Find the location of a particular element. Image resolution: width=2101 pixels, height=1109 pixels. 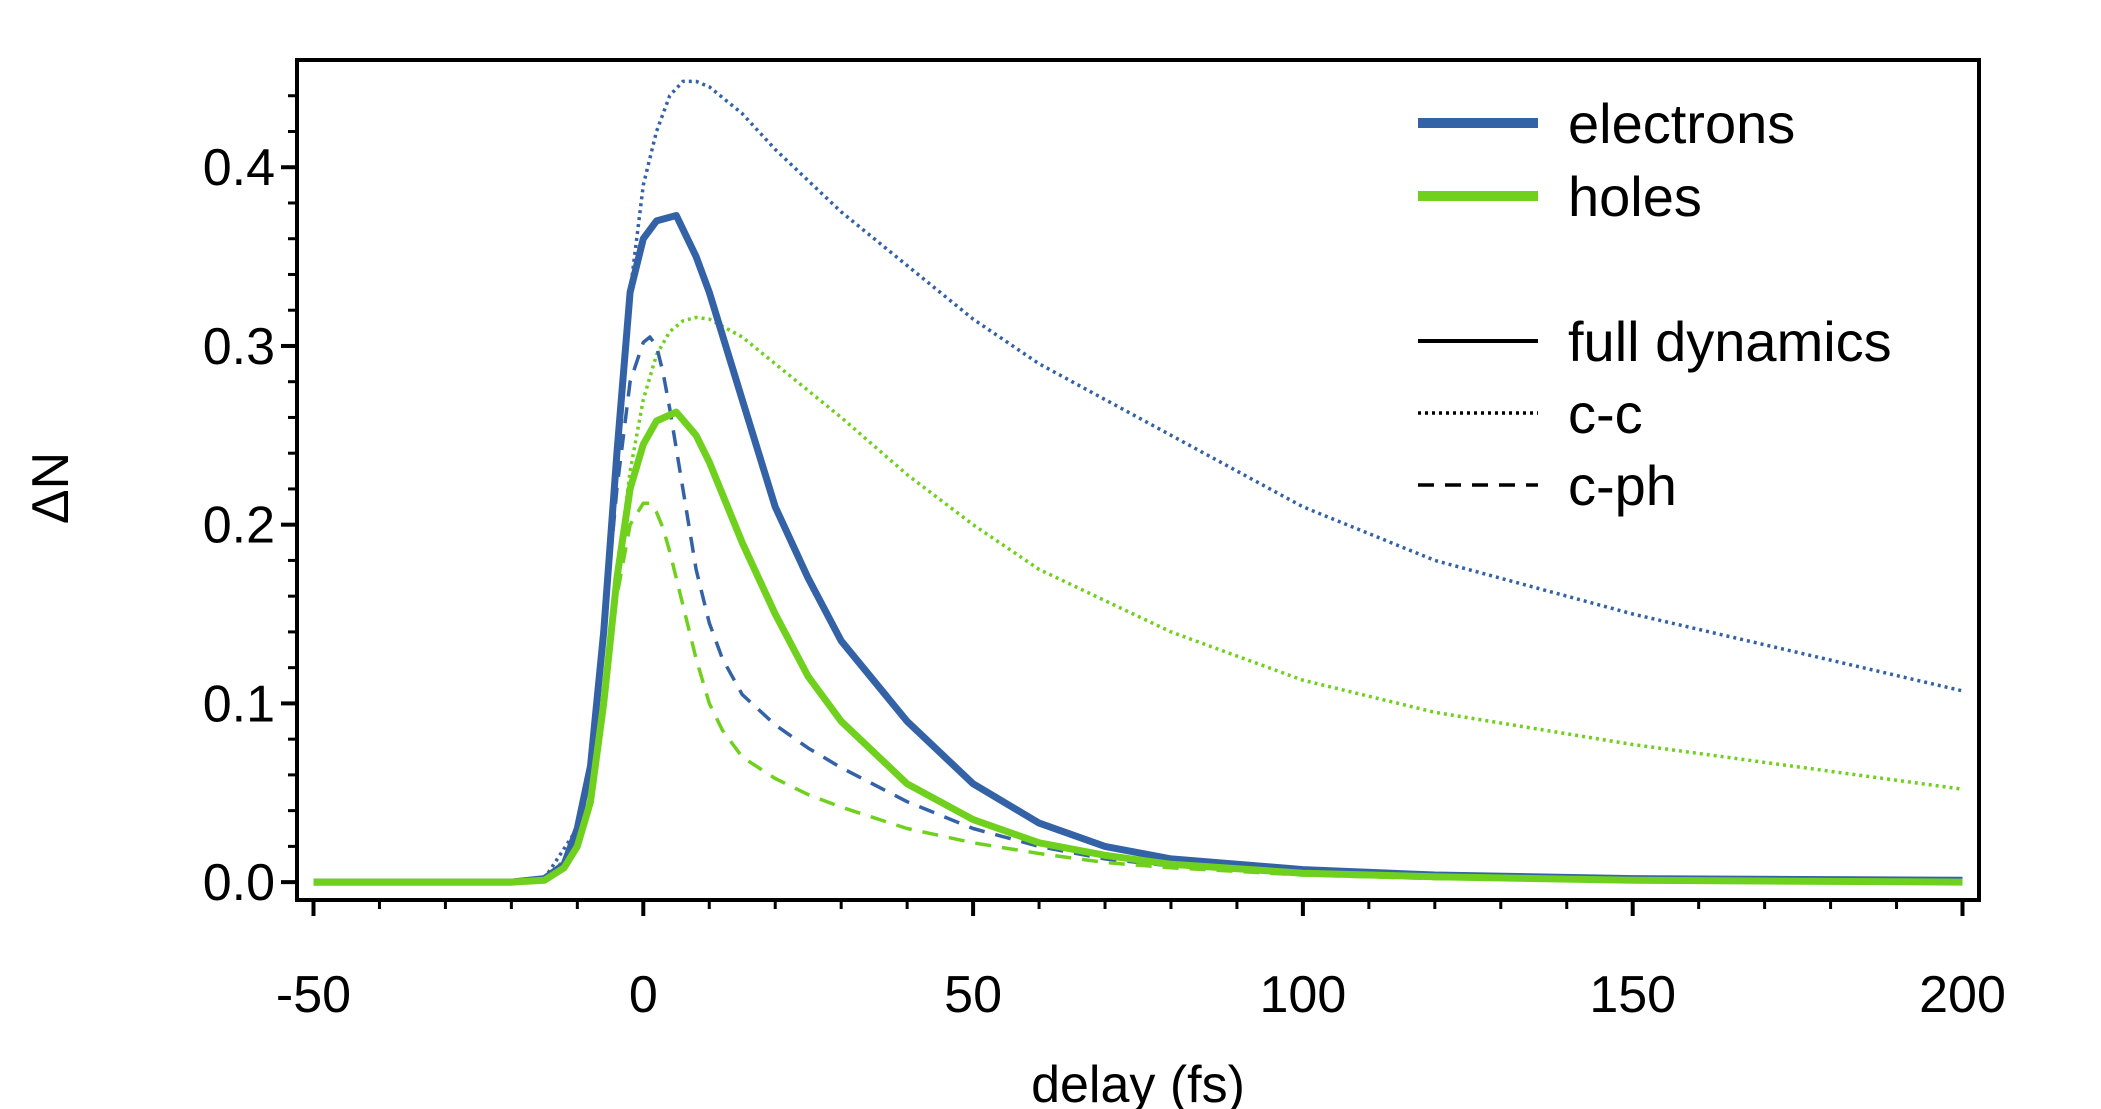

x-tick-label: 0 is located at coordinates (643, 995).